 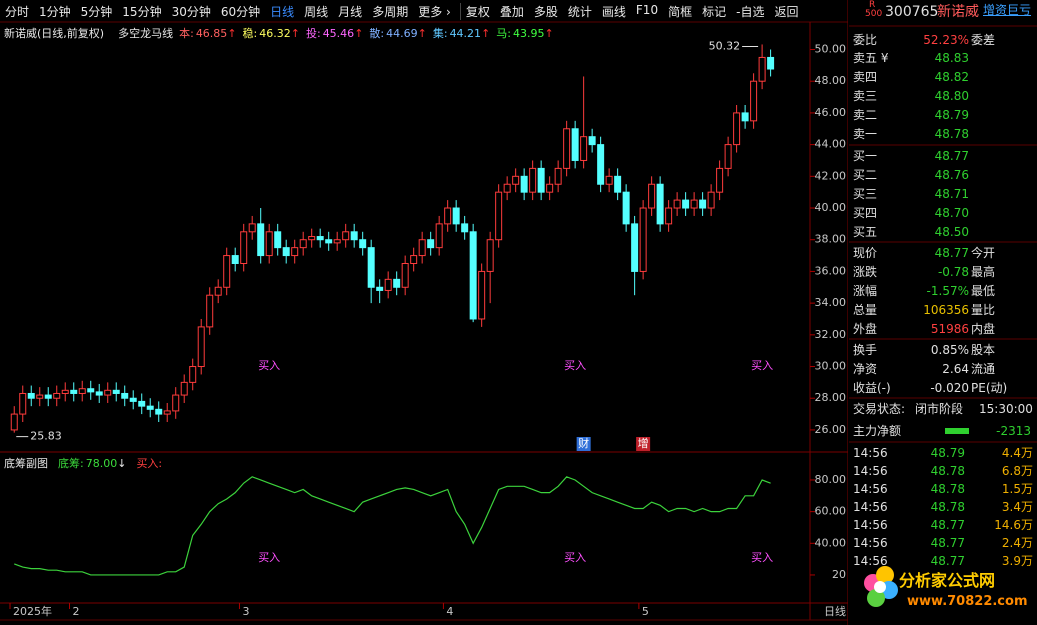 What do you see at coordinates (647, 9) in the screenshot?
I see `tool-button: F10` at bounding box center [647, 9].